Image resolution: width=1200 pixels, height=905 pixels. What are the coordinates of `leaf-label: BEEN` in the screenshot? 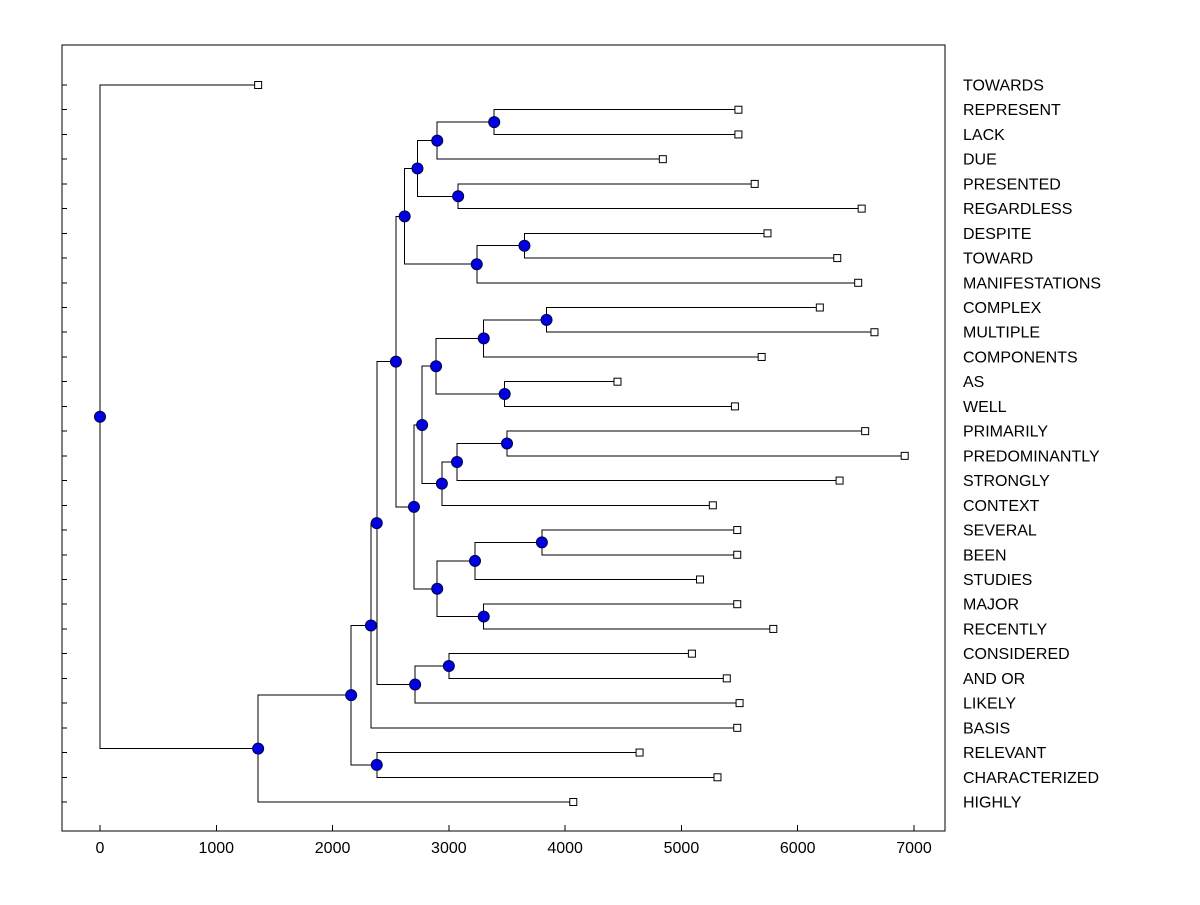 It's located at (985, 555).